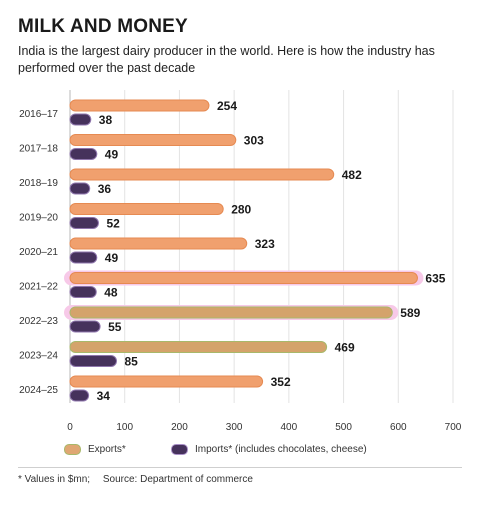 The width and height of the screenshot is (480, 515). Describe the element at coordinates (281, 449) in the screenshot. I see `legend-label-imports: Imports* (includes chocolates, cheese)` at that location.